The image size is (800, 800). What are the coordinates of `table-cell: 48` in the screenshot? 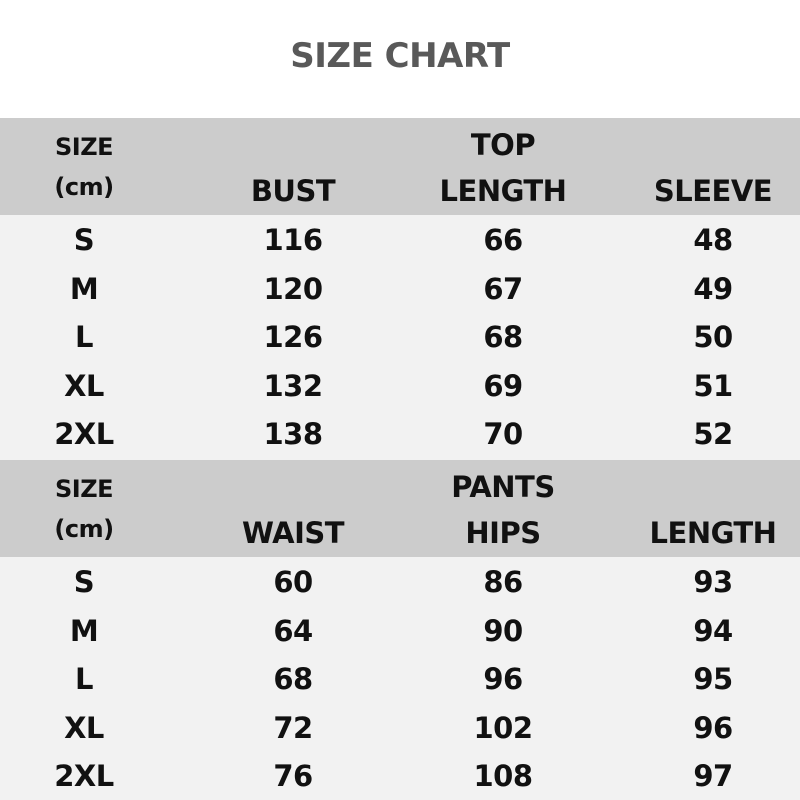 It's located at (713, 240).